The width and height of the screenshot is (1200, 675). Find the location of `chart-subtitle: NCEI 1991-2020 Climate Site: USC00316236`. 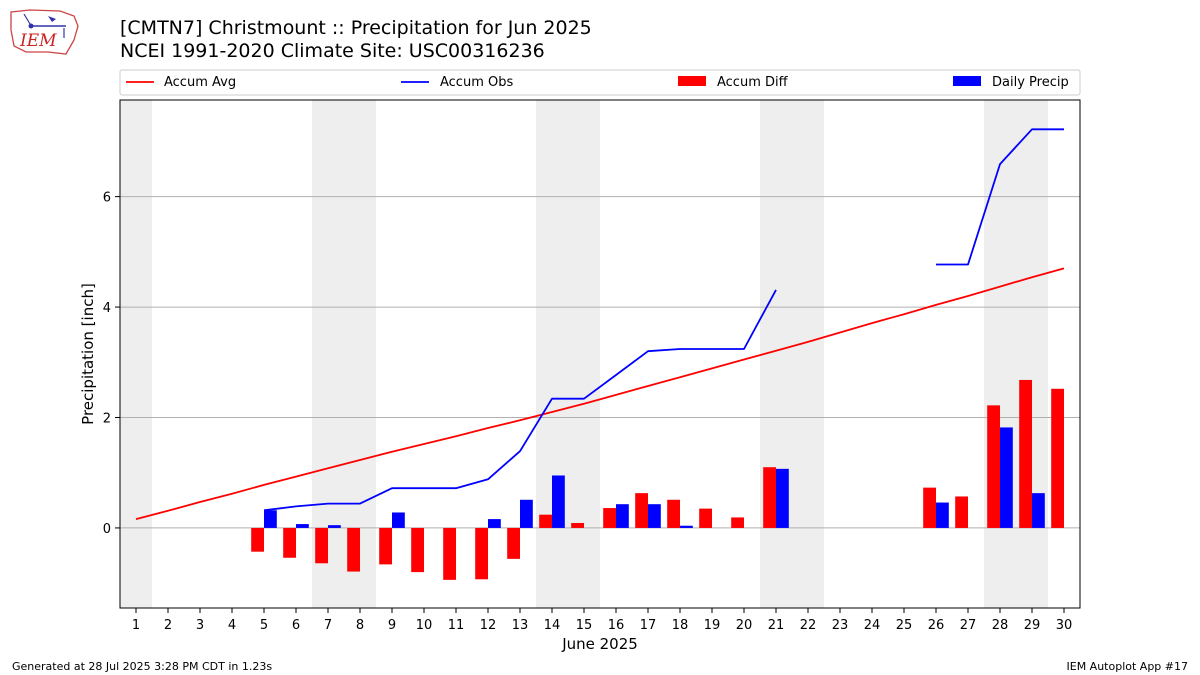

chart-subtitle: NCEI 1991-2020 Climate Site: USC00316236 is located at coordinates (332, 51).